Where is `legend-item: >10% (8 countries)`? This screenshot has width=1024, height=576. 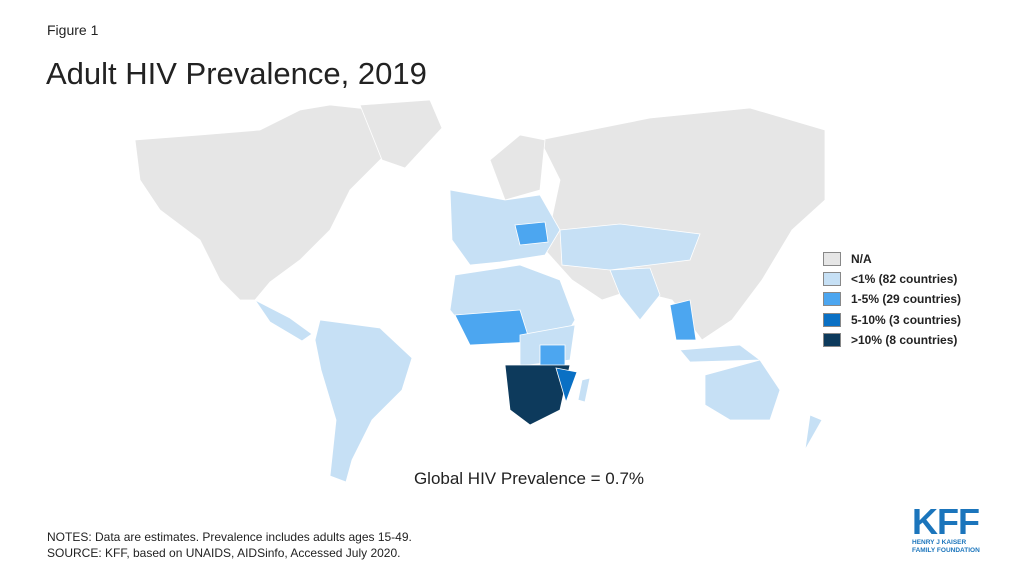 legend-item: >10% (8 countries) is located at coordinates (892, 340).